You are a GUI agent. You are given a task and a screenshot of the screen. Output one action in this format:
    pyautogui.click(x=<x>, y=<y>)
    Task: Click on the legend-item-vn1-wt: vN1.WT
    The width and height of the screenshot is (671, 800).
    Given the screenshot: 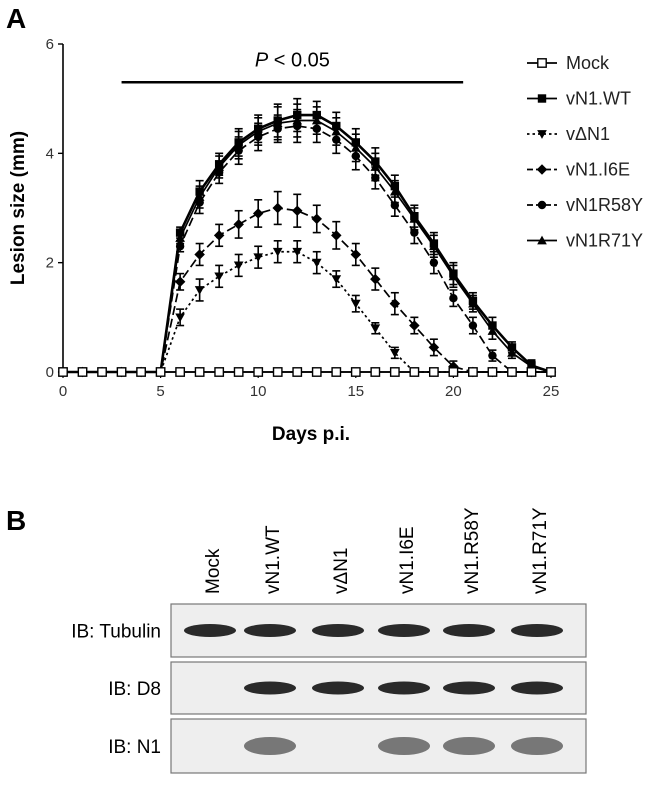 What is the action you would take?
    pyautogui.click(x=579, y=99)
    